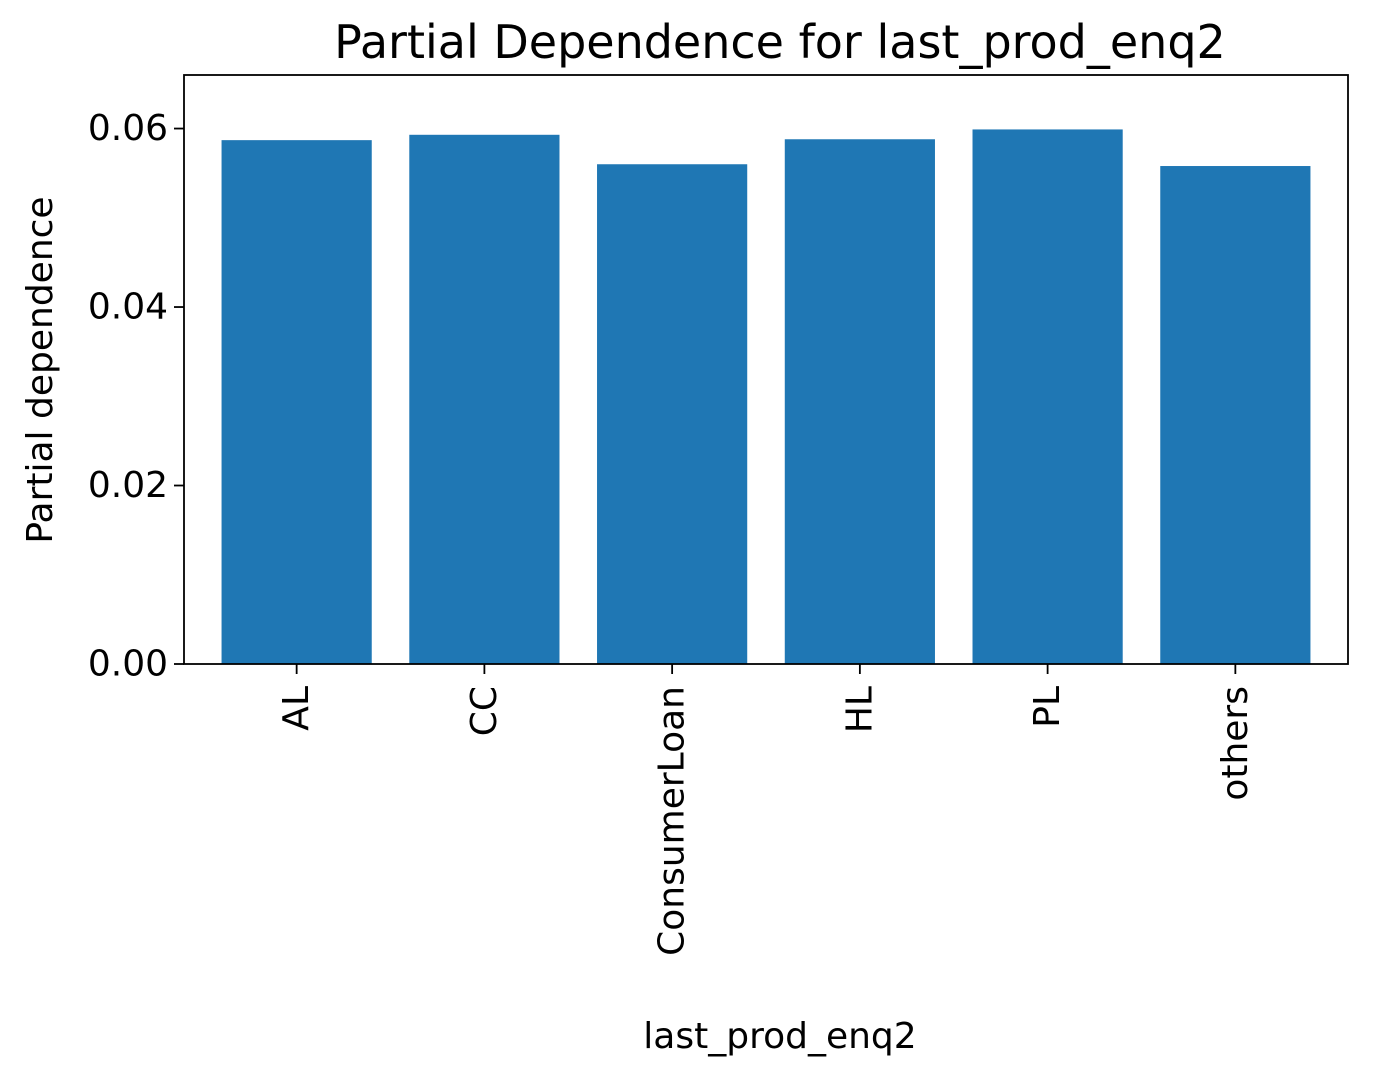 The height and width of the screenshot is (1077, 1395). Describe the element at coordinates (484, 399) in the screenshot. I see `bar-CC` at that location.